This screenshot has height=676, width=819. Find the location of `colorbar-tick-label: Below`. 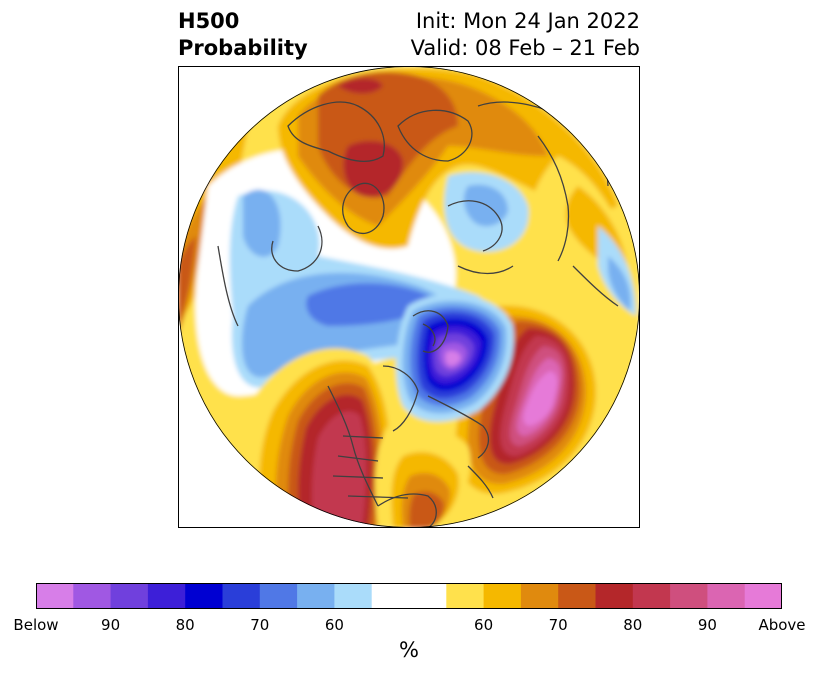

colorbar-tick-label: Below is located at coordinates (36, 625).